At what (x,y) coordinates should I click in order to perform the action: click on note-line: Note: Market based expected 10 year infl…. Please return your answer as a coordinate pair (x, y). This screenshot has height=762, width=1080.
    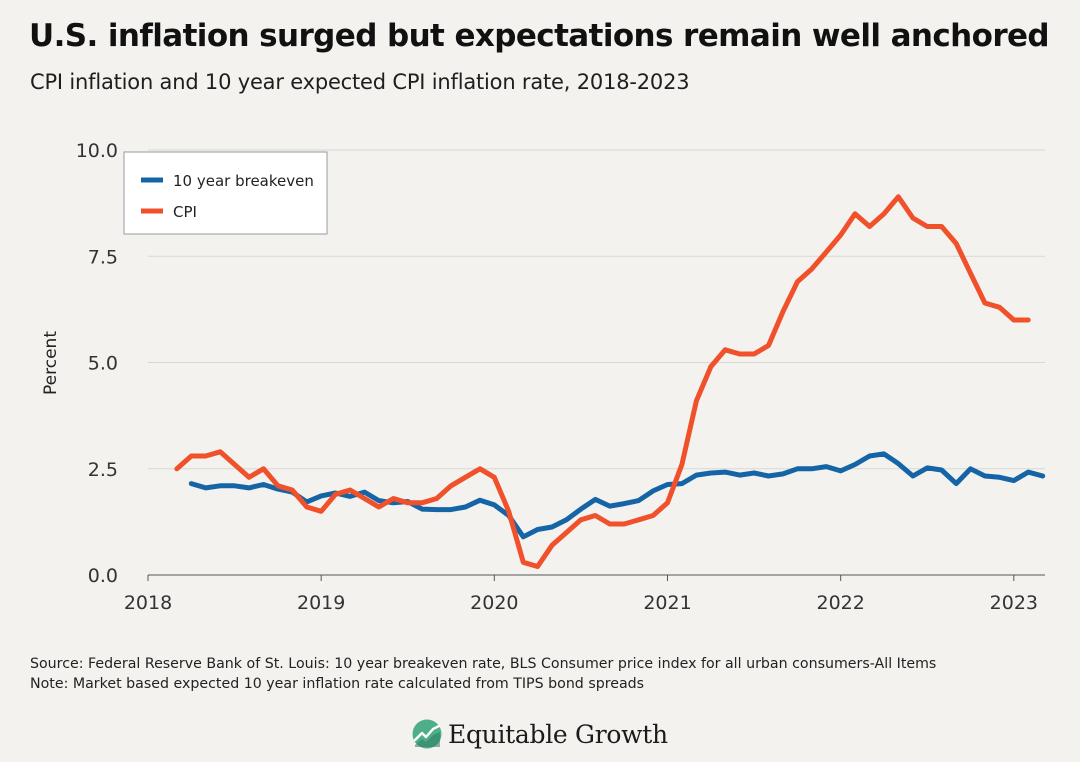
    Looking at the image, I should click on (337, 683).